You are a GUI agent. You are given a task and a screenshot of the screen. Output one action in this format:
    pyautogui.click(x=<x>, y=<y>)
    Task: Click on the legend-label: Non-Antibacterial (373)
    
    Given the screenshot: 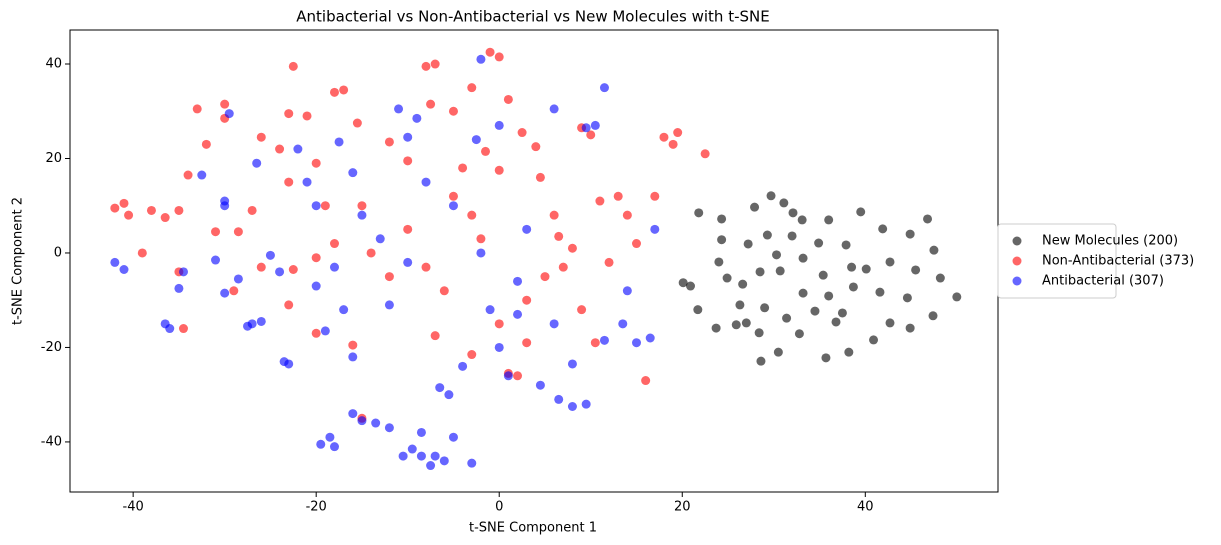 What is the action you would take?
    pyautogui.click(x=1118, y=261)
    